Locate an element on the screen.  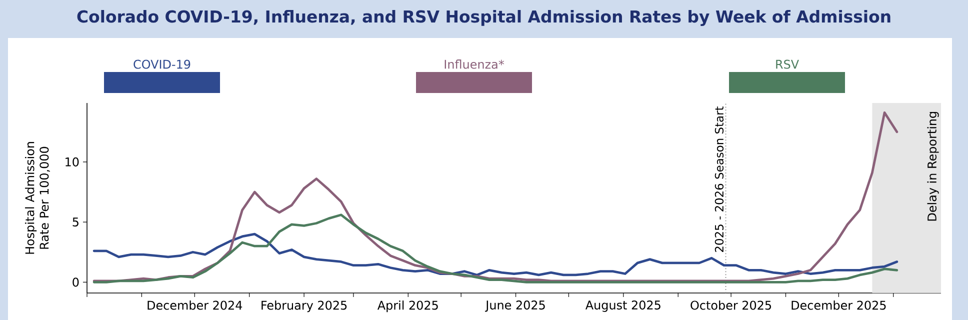
x-tick-label: June 2025 is located at coordinates (515, 306).